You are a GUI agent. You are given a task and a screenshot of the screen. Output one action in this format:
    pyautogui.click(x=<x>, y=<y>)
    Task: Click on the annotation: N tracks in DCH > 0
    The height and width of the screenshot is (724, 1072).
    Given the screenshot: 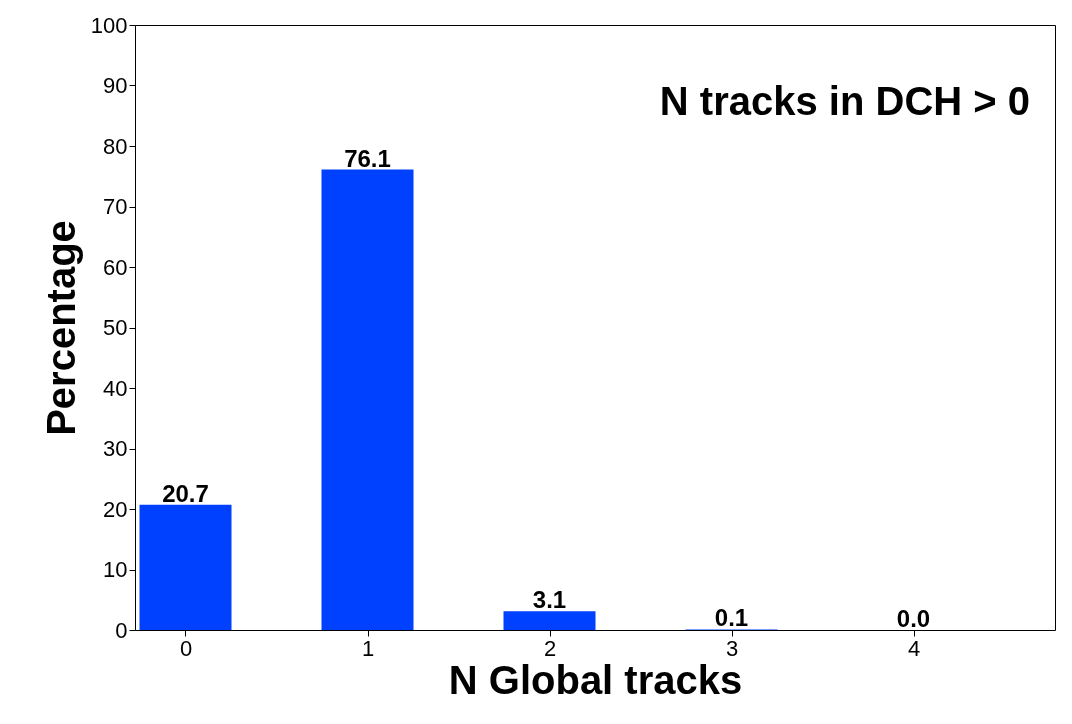 What is the action you would take?
    pyautogui.click(x=844, y=101)
    